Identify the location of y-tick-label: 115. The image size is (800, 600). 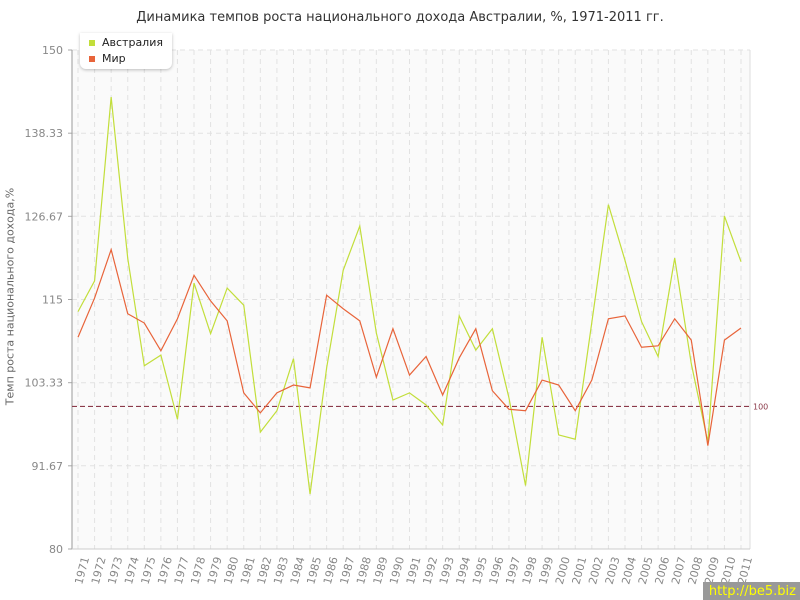
(52, 300).